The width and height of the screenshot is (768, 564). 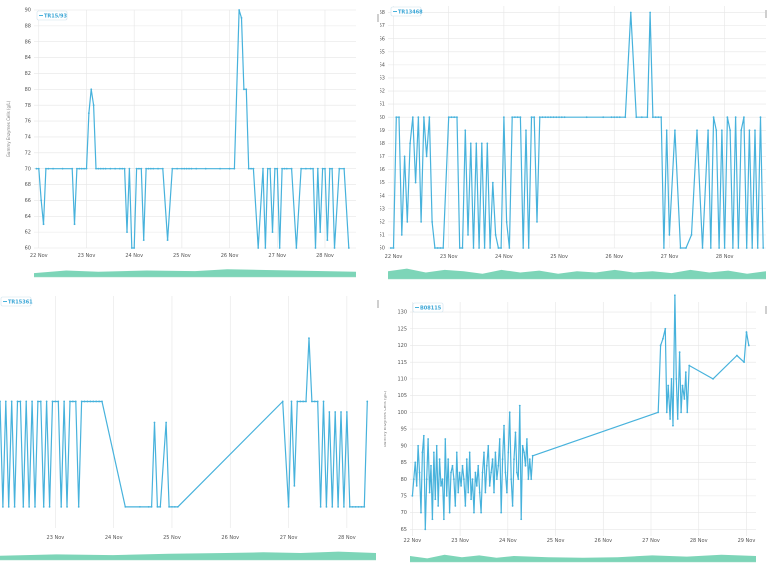 What do you see at coordinates (460, 541) in the screenshot?
I see `x-tick-label: 23 Nov` at bounding box center [460, 541].